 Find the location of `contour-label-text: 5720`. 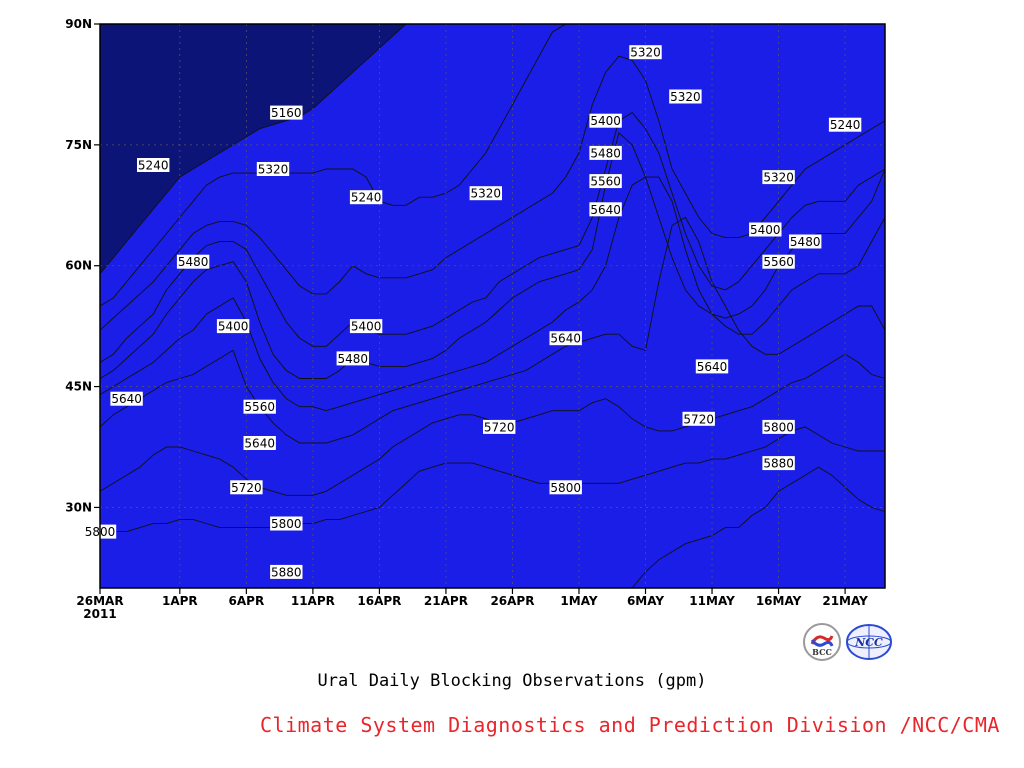

contour-label-text: 5720 is located at coordinates (246, 488).